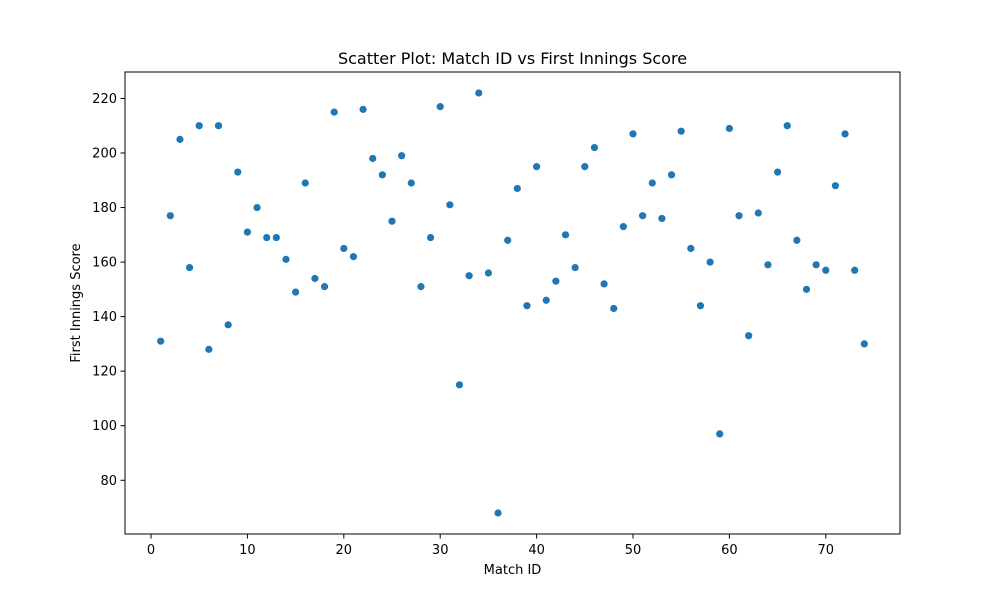 The width and height of the screenshot is (1000, 604). I want to click on x-axis-label: Match ID, so click(513, 570).